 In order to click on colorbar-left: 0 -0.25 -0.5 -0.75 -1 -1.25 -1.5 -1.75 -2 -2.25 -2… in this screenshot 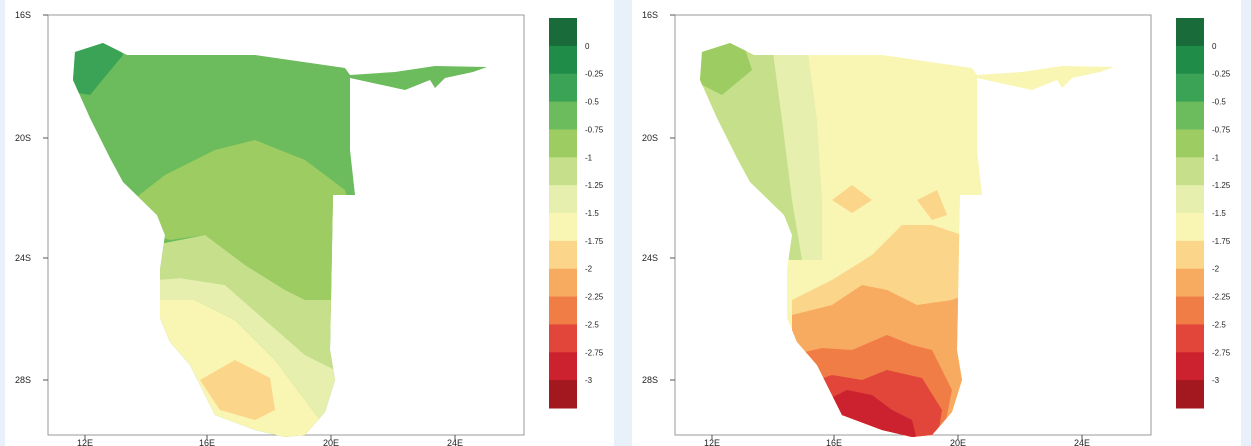, I will do `click(576, 213)`.